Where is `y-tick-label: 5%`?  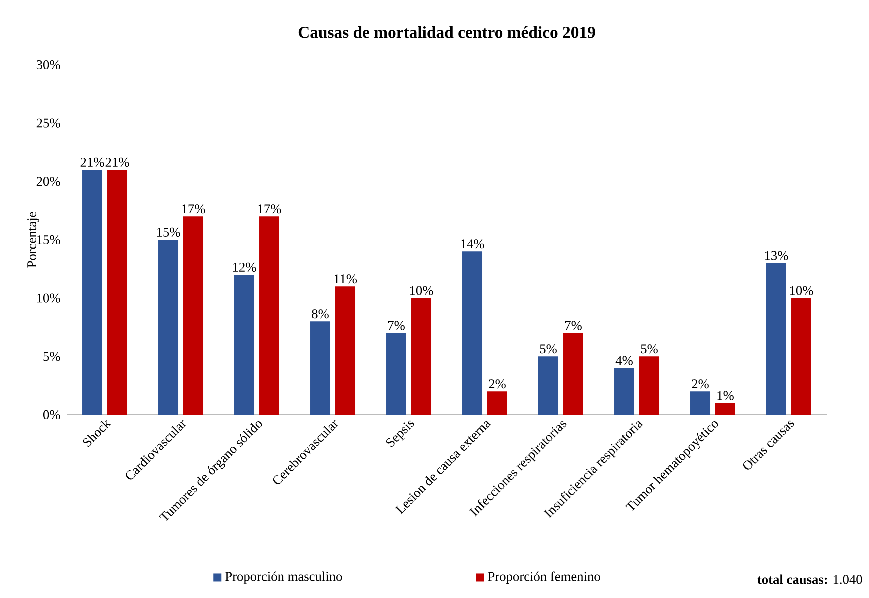
y-tick-label: 5% is located at coordinates (52, 357).